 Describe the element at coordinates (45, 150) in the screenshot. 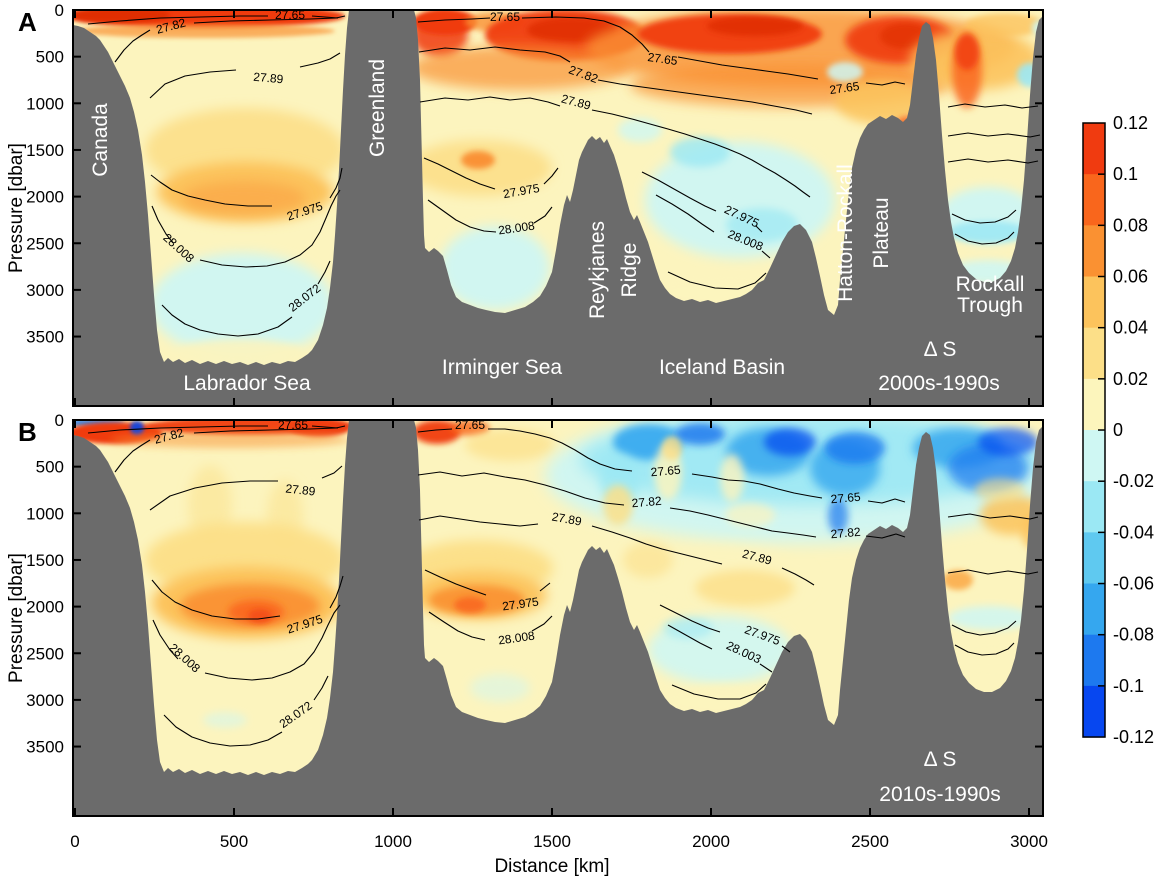

I see `y-tick-label-panel-a: 1500` at that location.